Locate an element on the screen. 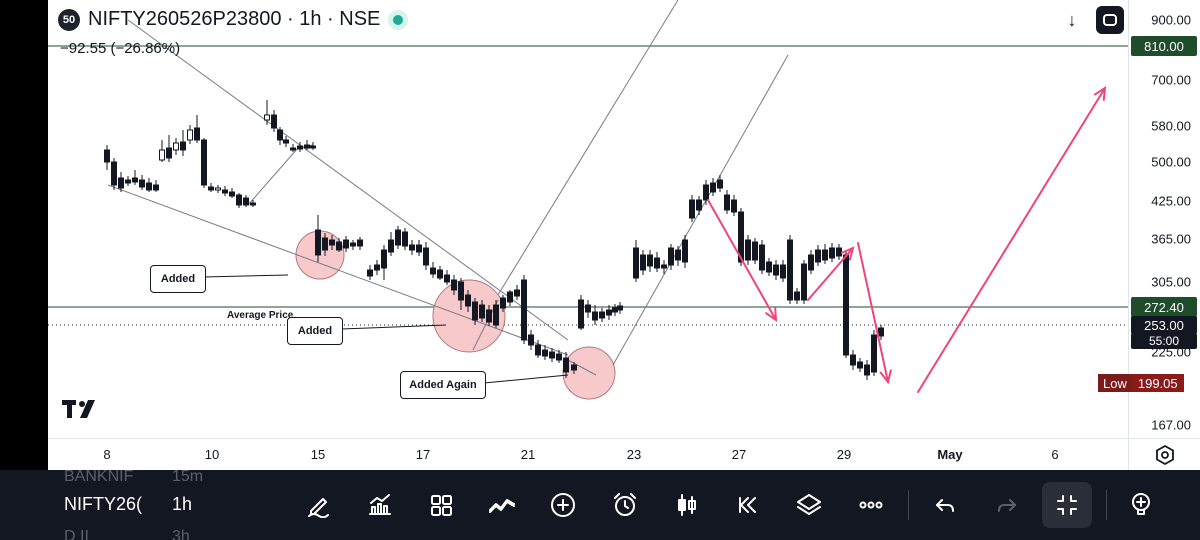  replay-button is located at coordinates (748, 505).